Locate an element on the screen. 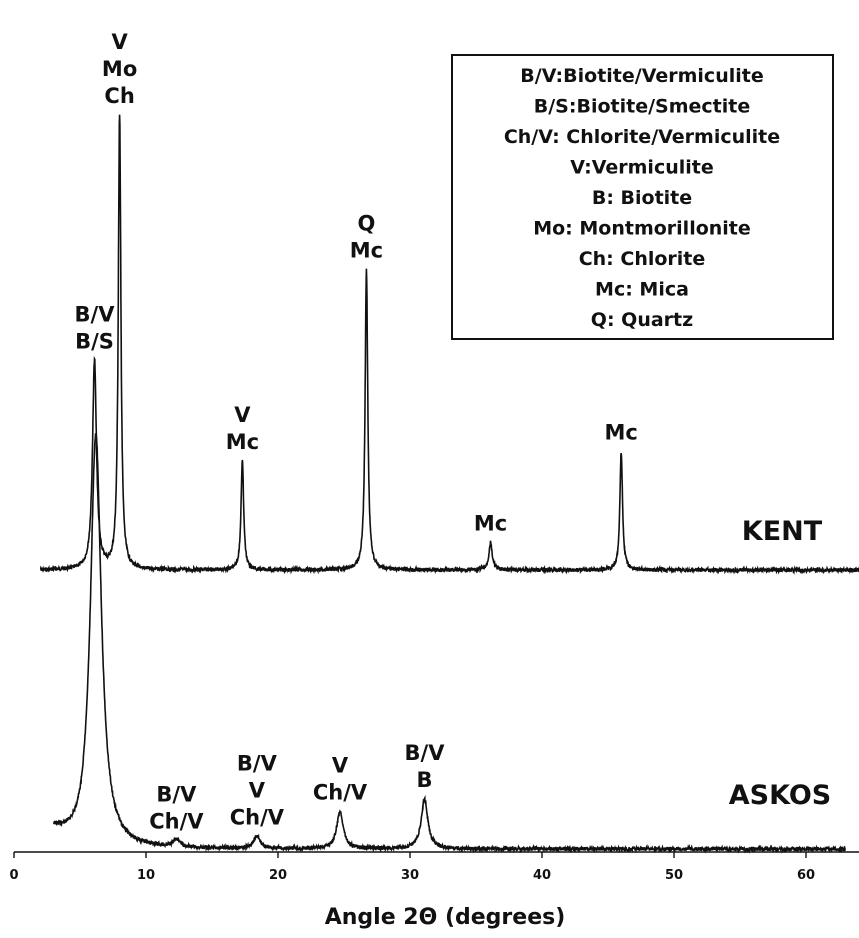 This screenshot has width=859, height=938. legend-entry: Ch: Chlorite is located at coordinates (642, 259).